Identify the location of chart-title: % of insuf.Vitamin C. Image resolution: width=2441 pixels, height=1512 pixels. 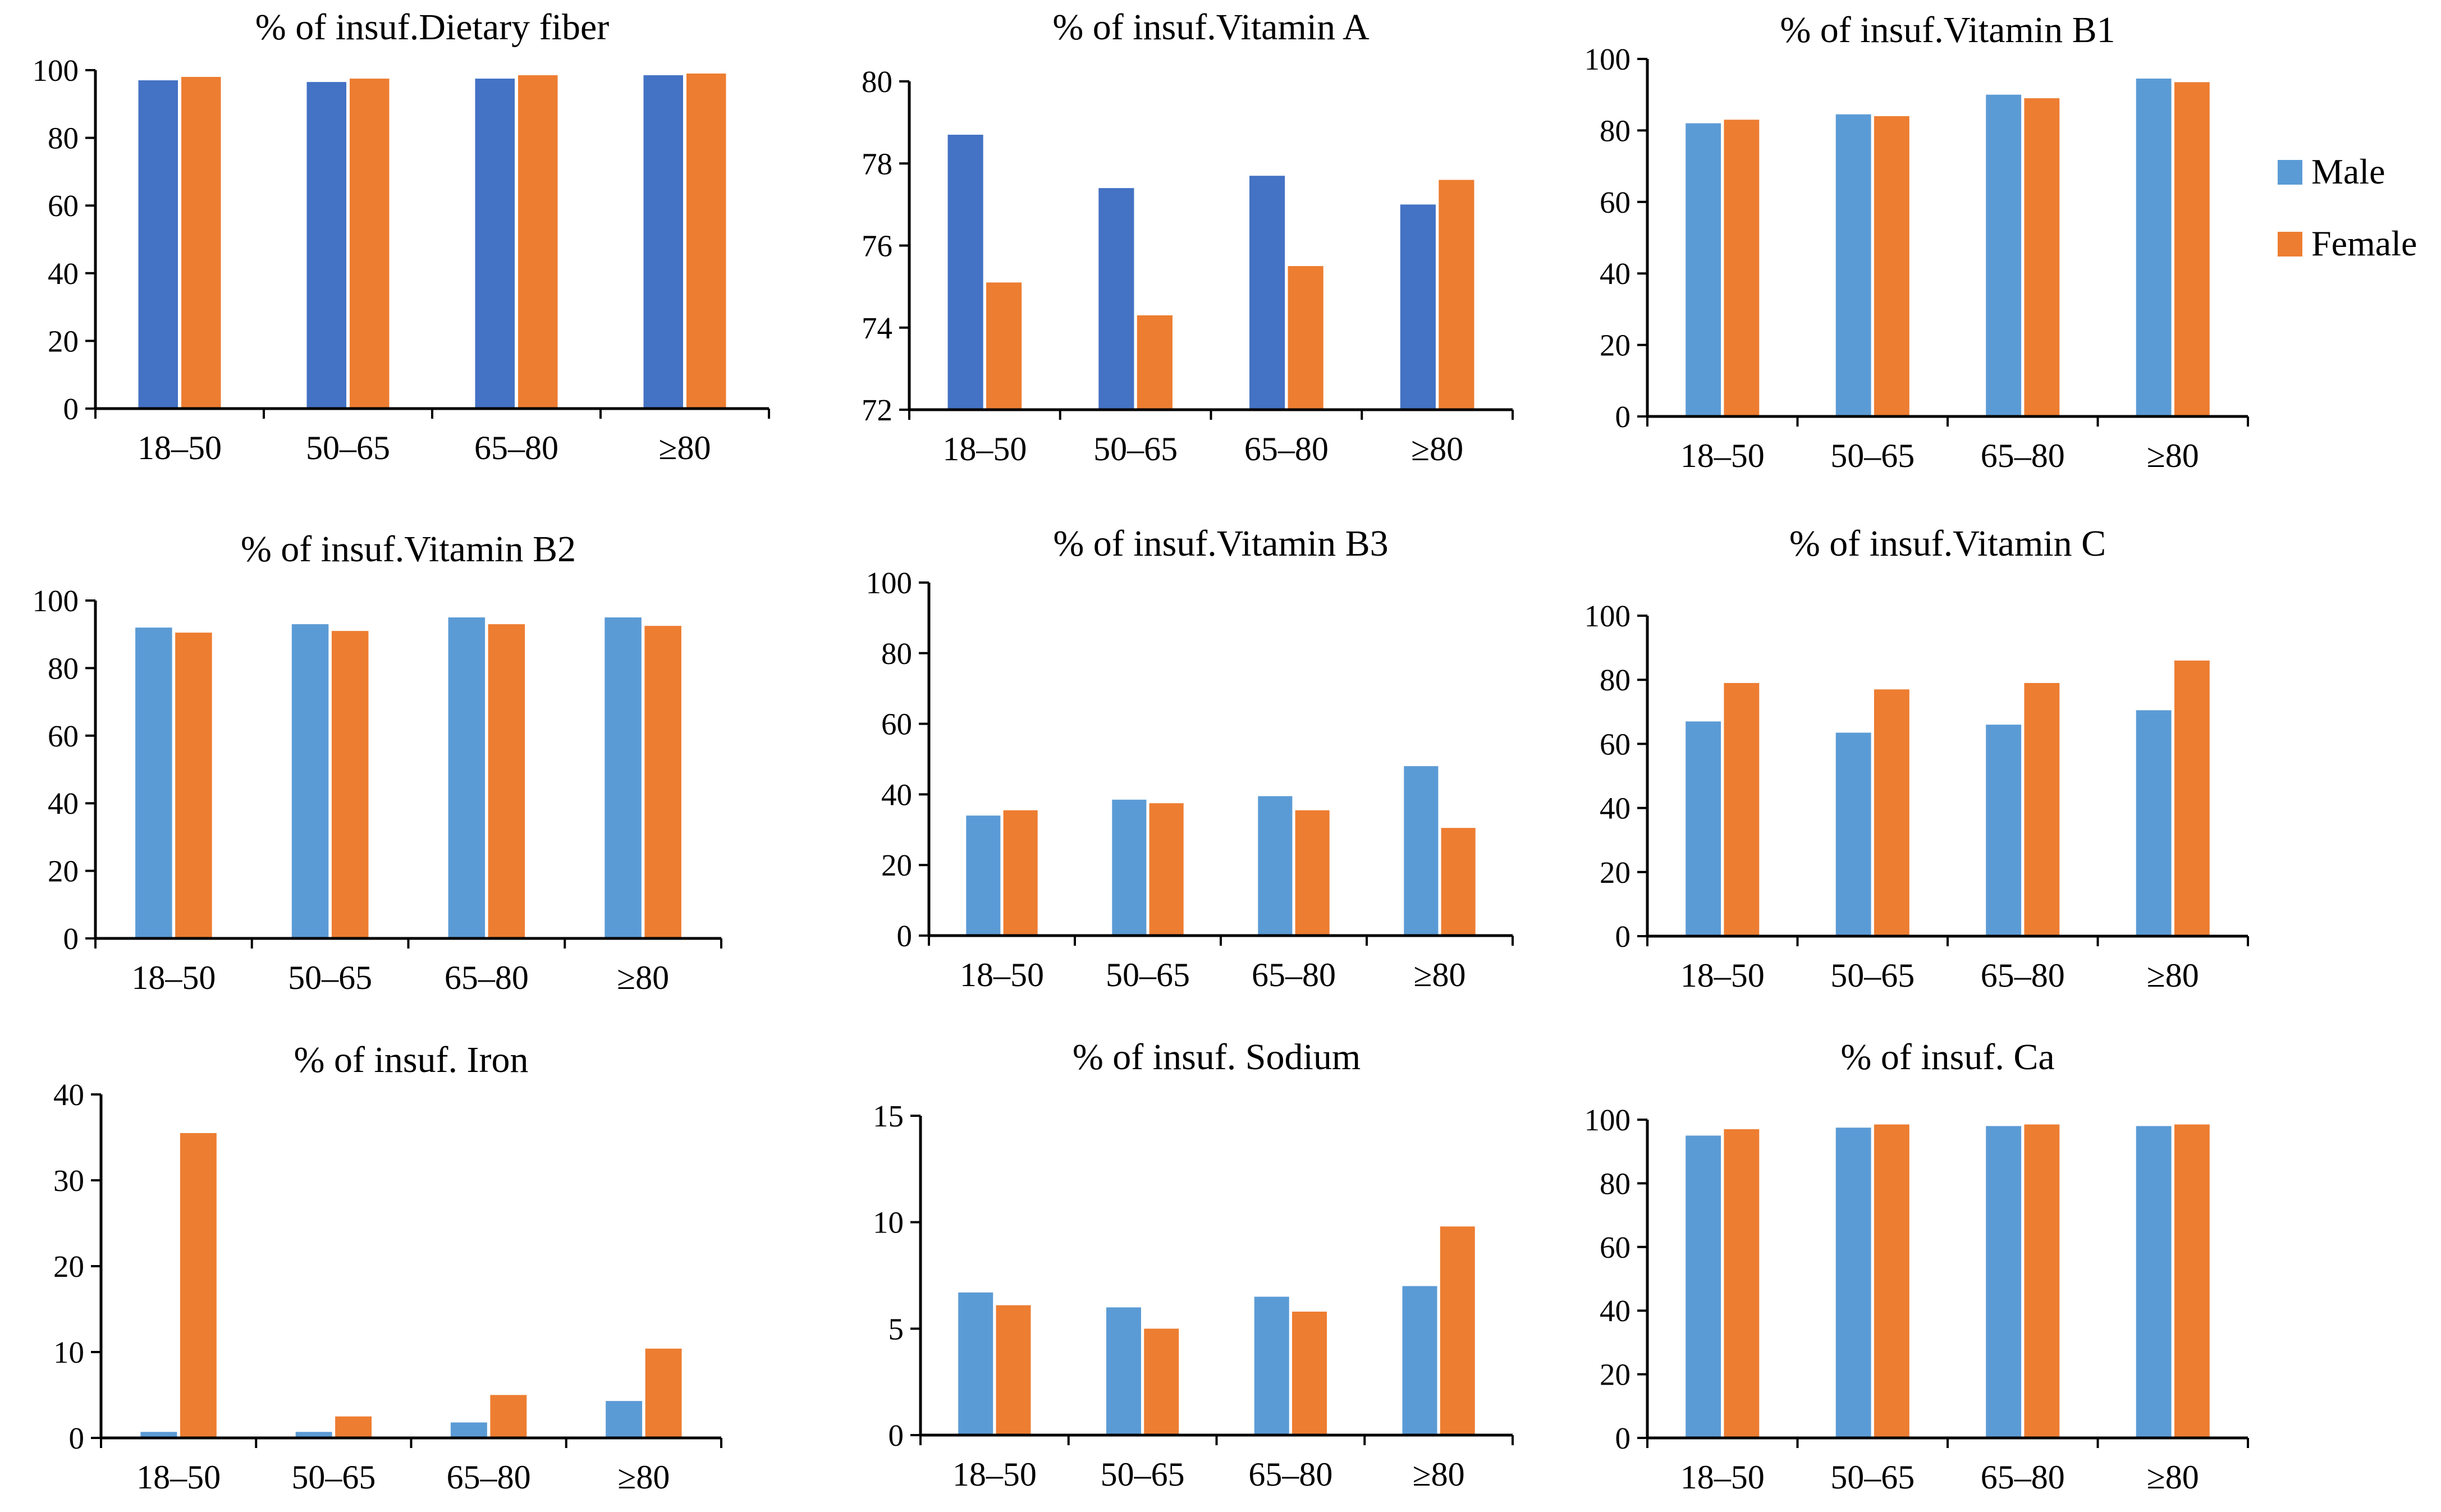
(1947, 543).